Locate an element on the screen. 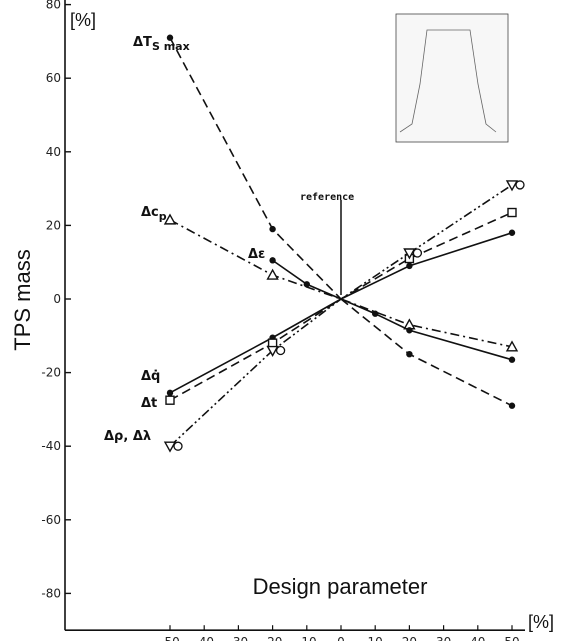 This screenshot has height=641, width=568. inset-plot-icon is located at coordinates (452, 78).